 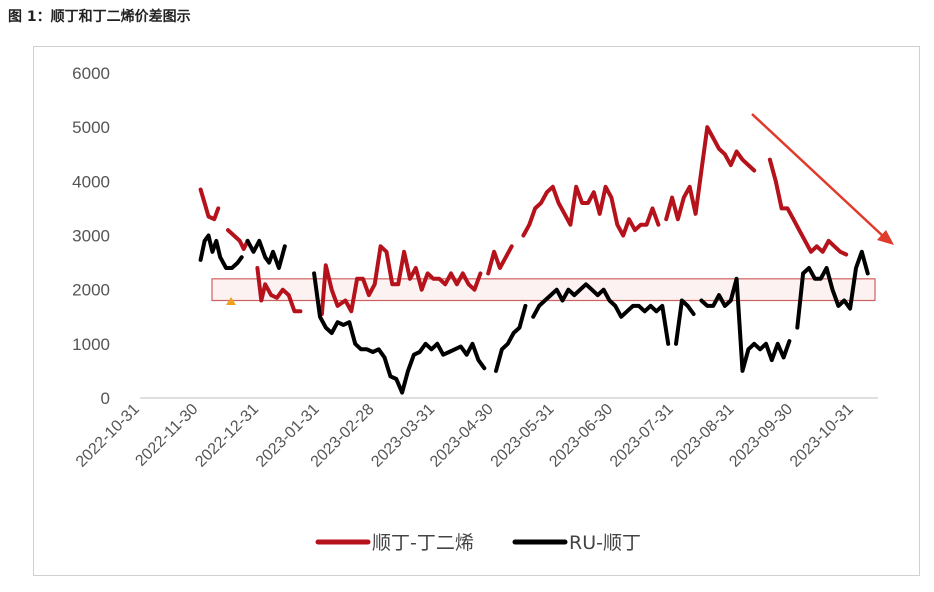 I want to click on highlight-band, so click(x=543, y=290).